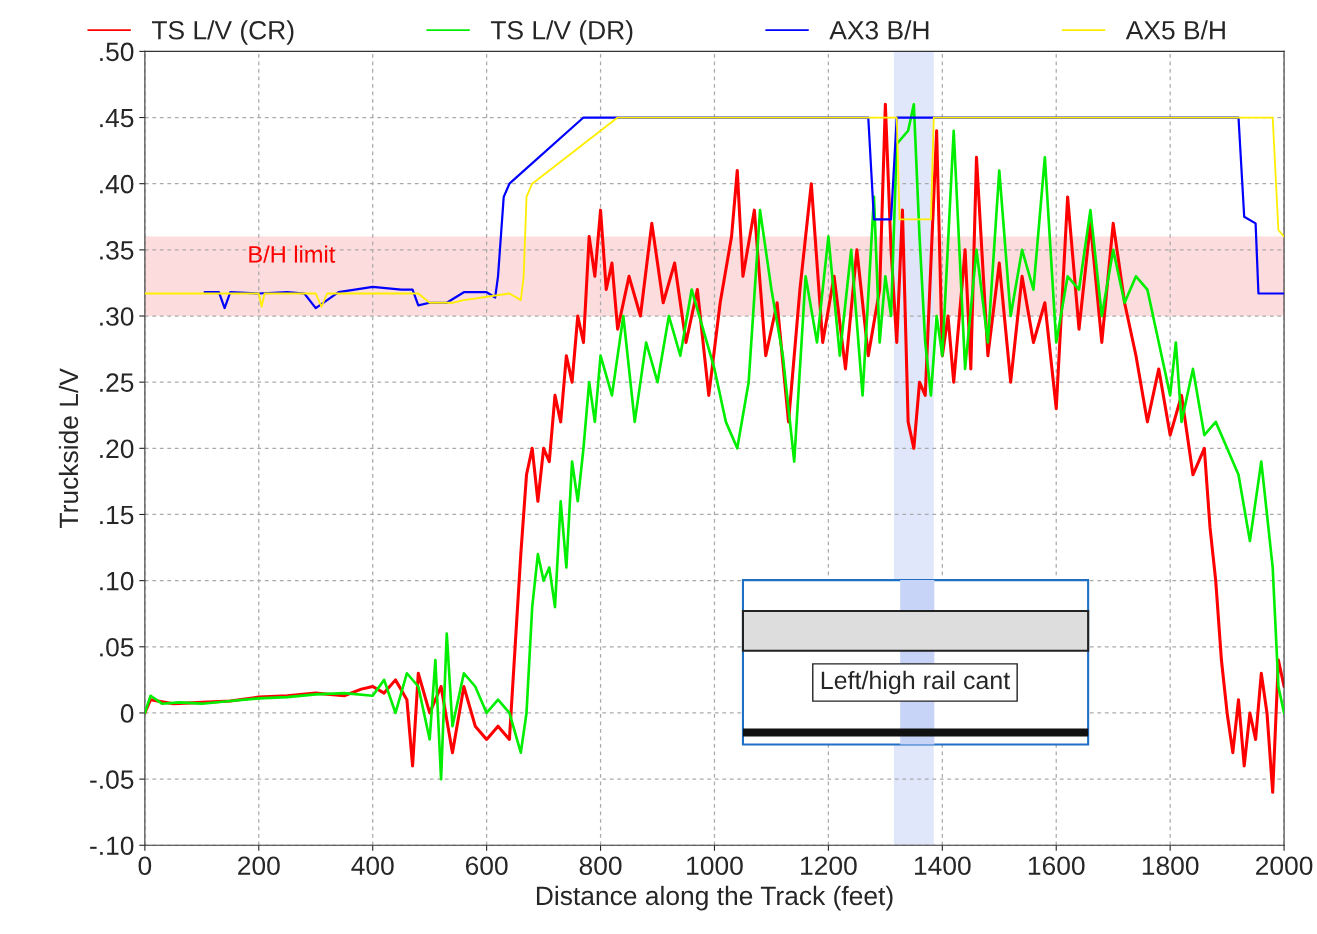 Image resolution: width=1317 pixels, height=934 pixels. I want to click on x-tick-label: 200, so click(259, 866).